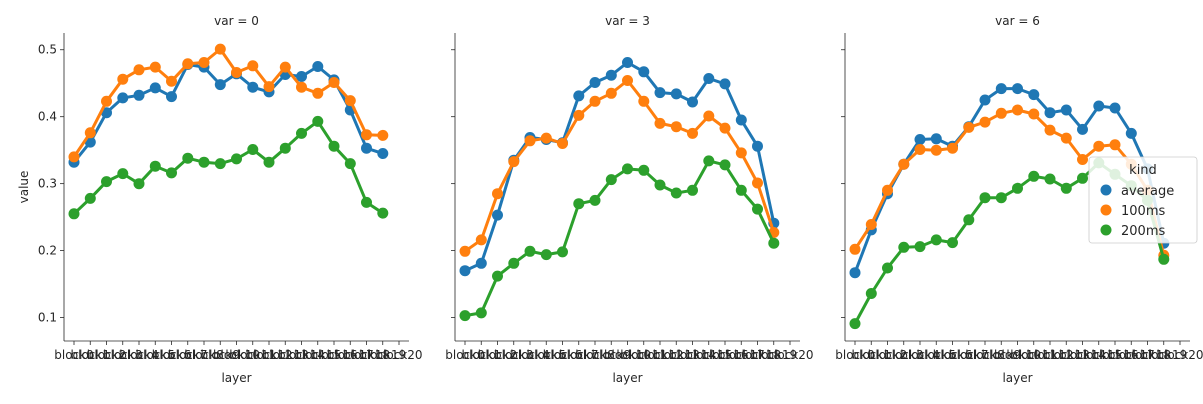  I want to click on y-tick-label: 0.1, so click(47, 318).